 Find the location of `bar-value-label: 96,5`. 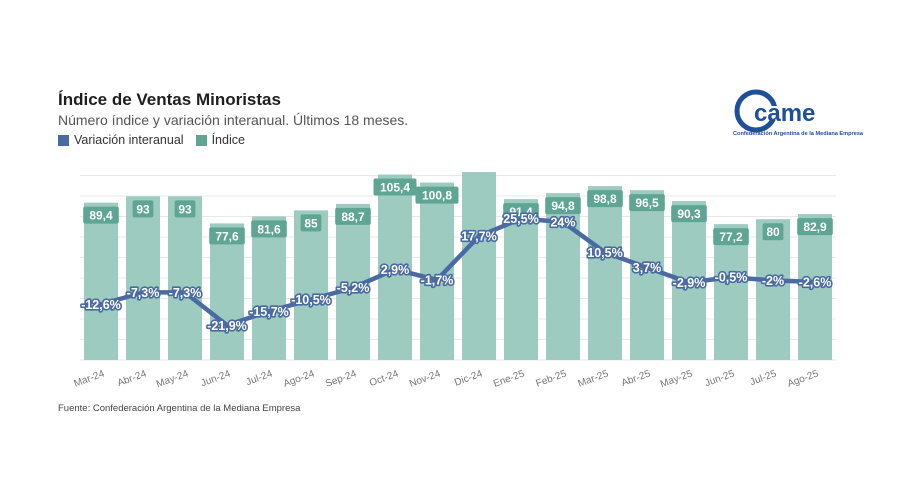

bar-value-label: 96,5 is located at coordinates (647, 203).